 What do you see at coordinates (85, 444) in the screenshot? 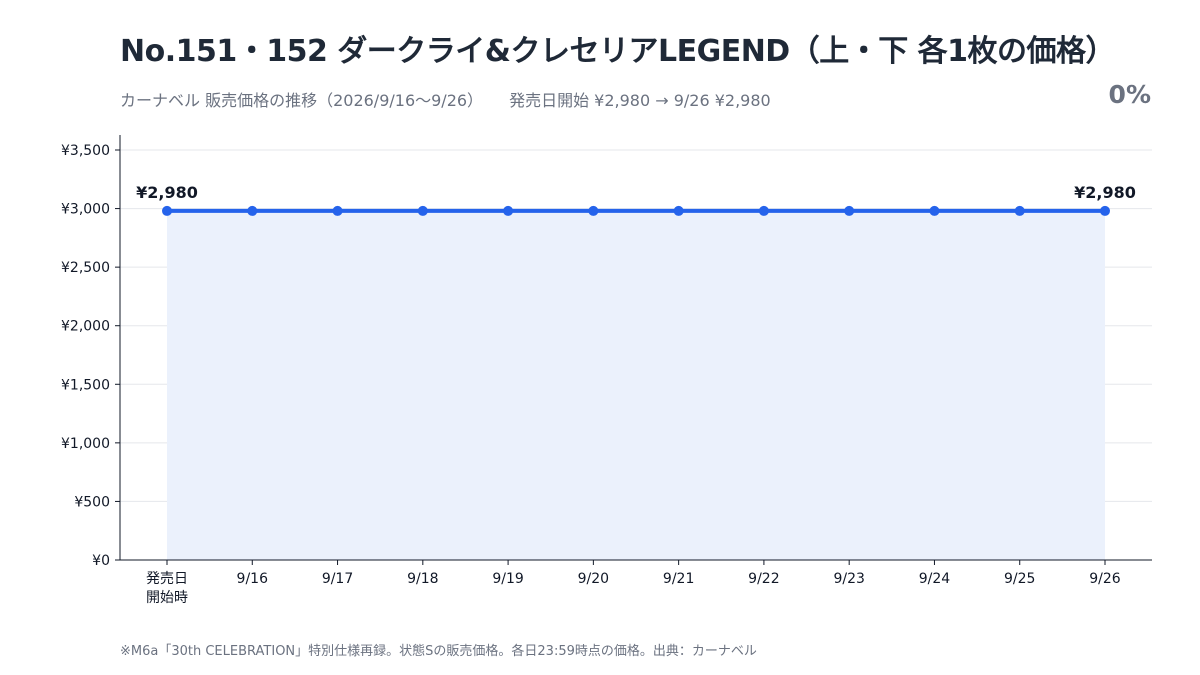
I see `y-tick-label: ¥1,000` at bounding box center [85, 444].